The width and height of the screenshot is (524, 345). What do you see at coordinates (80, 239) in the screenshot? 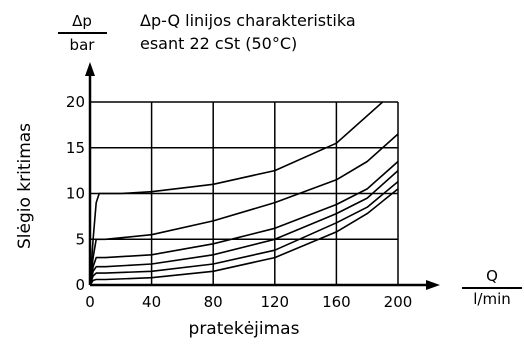
I see `y-tick-label: 5` at bounding box center [80, 239].